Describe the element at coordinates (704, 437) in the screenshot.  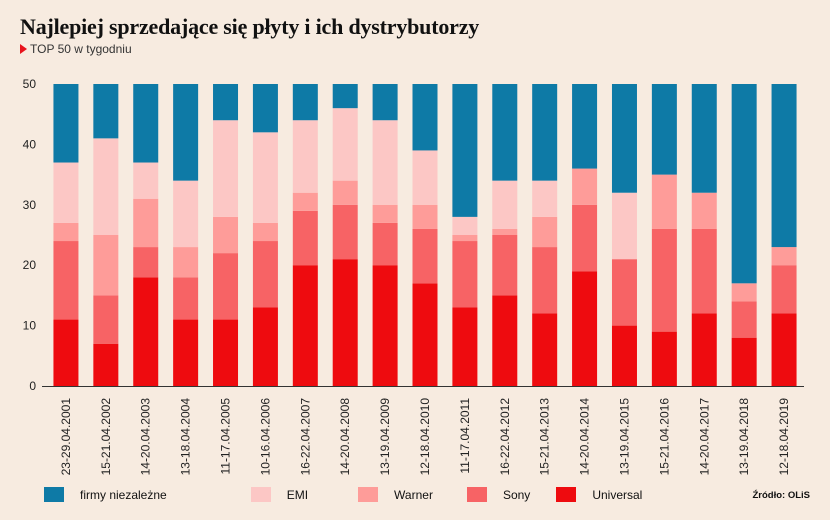
I see `x-tick-label: 14-20.04.2017` at that location.